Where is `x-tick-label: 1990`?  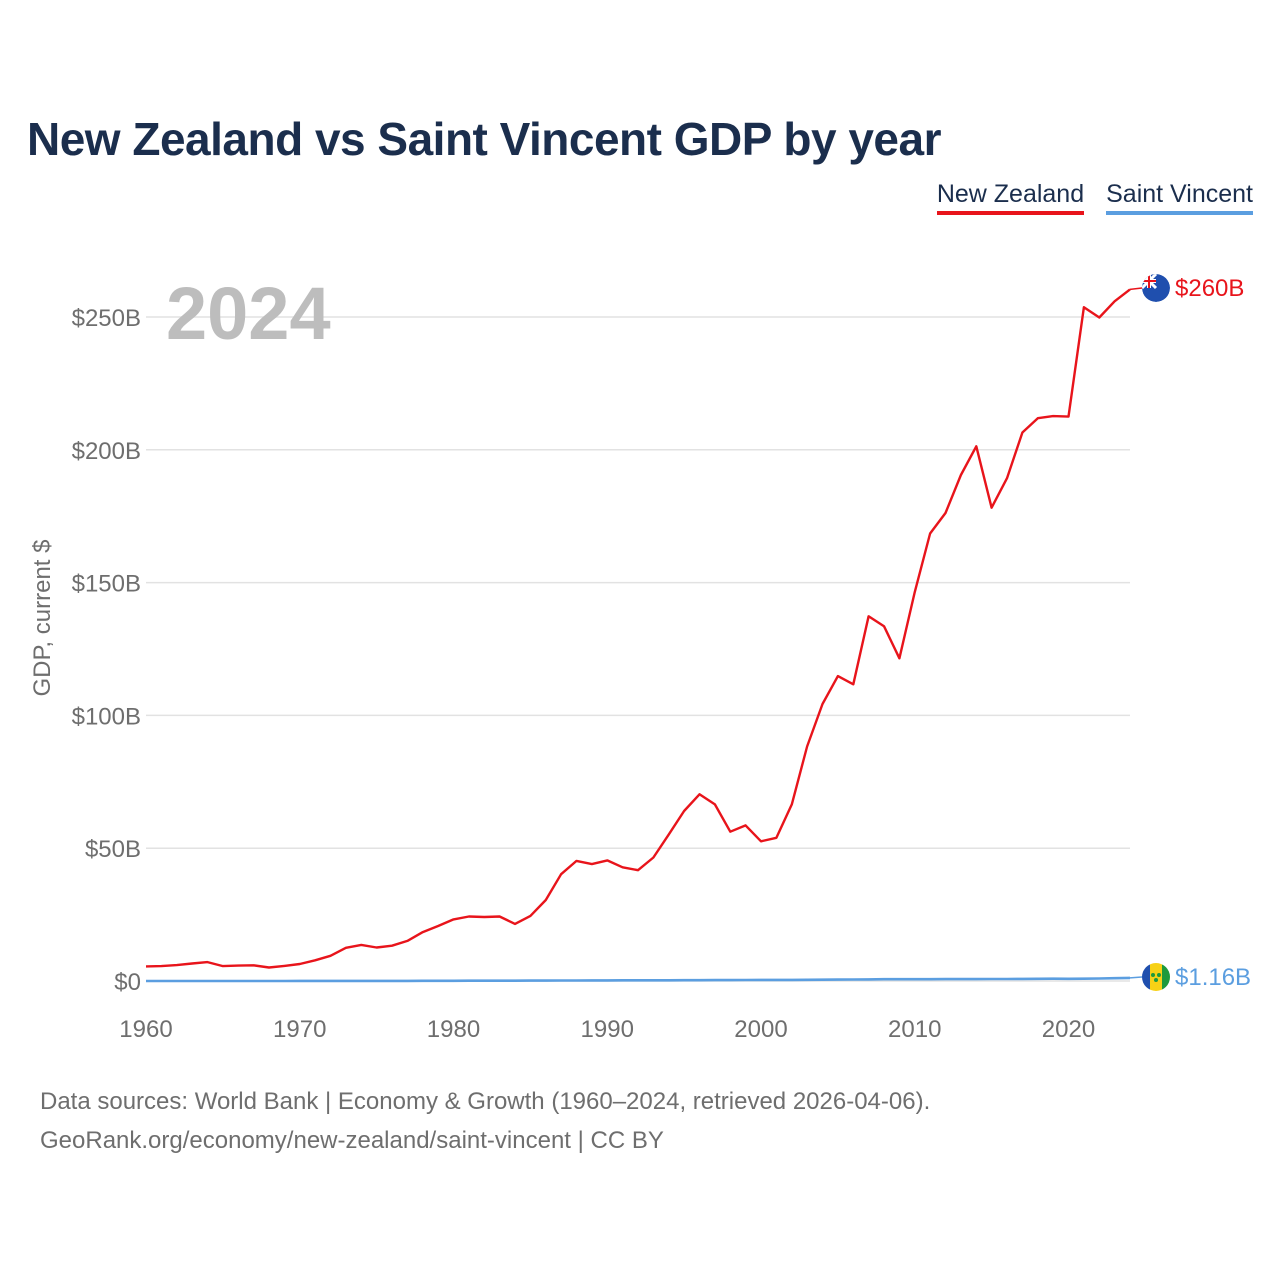 x-tick-label: 1990 is located at coordinates (607, 1029).